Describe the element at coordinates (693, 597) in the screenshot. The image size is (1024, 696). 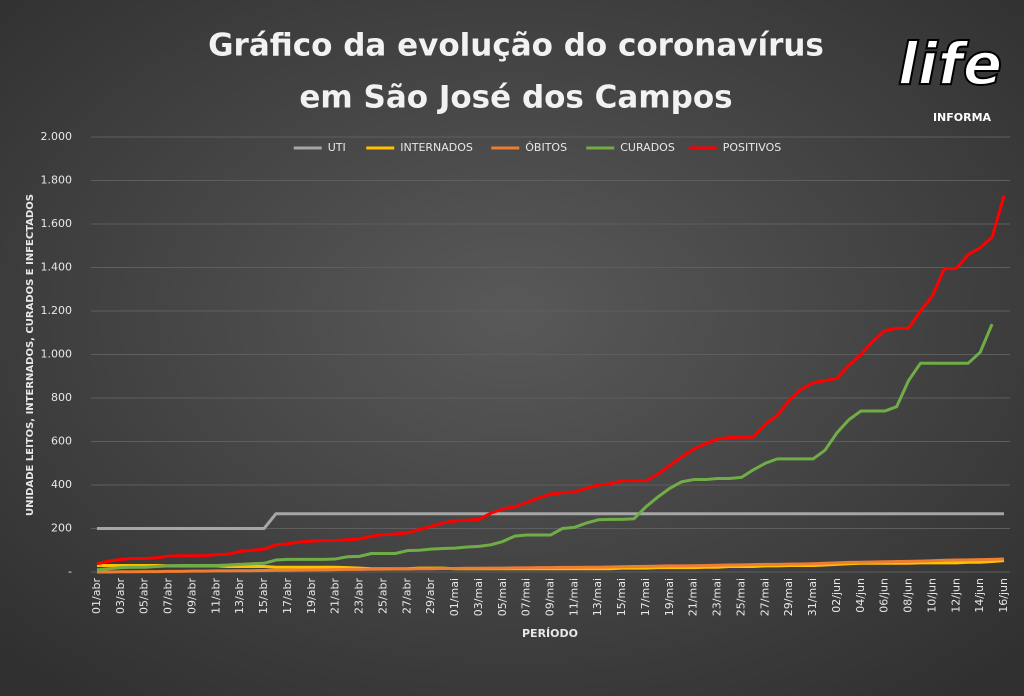
I see `x-tick-label: 21/mai` at that location.